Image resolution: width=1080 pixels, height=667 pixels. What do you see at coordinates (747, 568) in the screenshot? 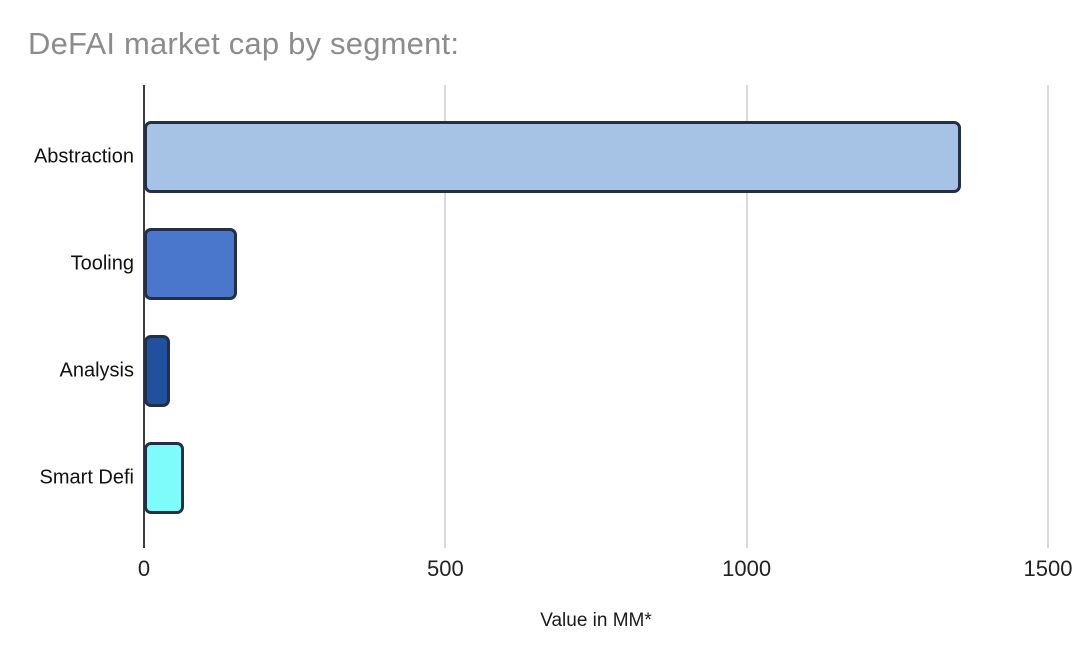
I see `x-tick-label-1000: 1000` at bounding box center [747, 568].